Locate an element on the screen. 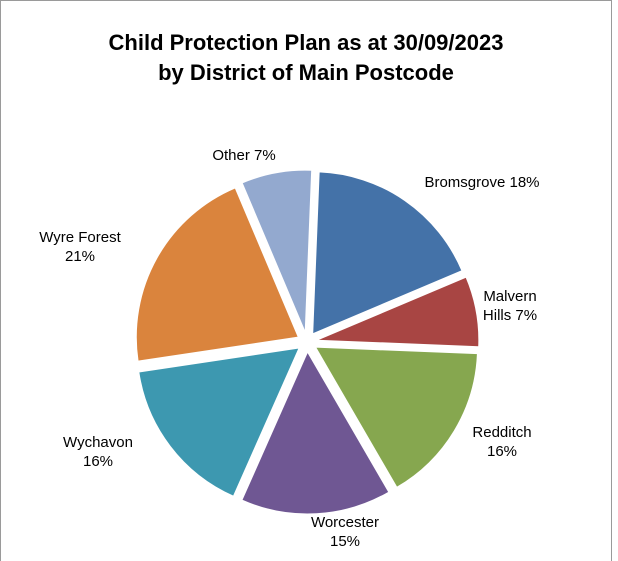  slice-label-malvern-hills: Malvern Hills 7% is located at coordinates (510, 306).